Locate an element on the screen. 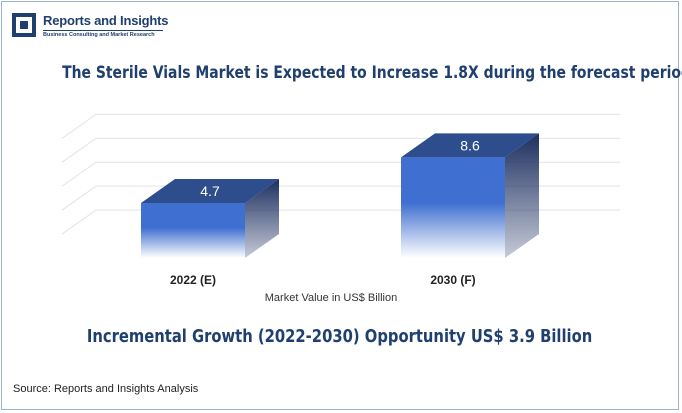 The height and width of the screenshot is (413, 682). logo-square-icon is located at coordinates (24, 25).